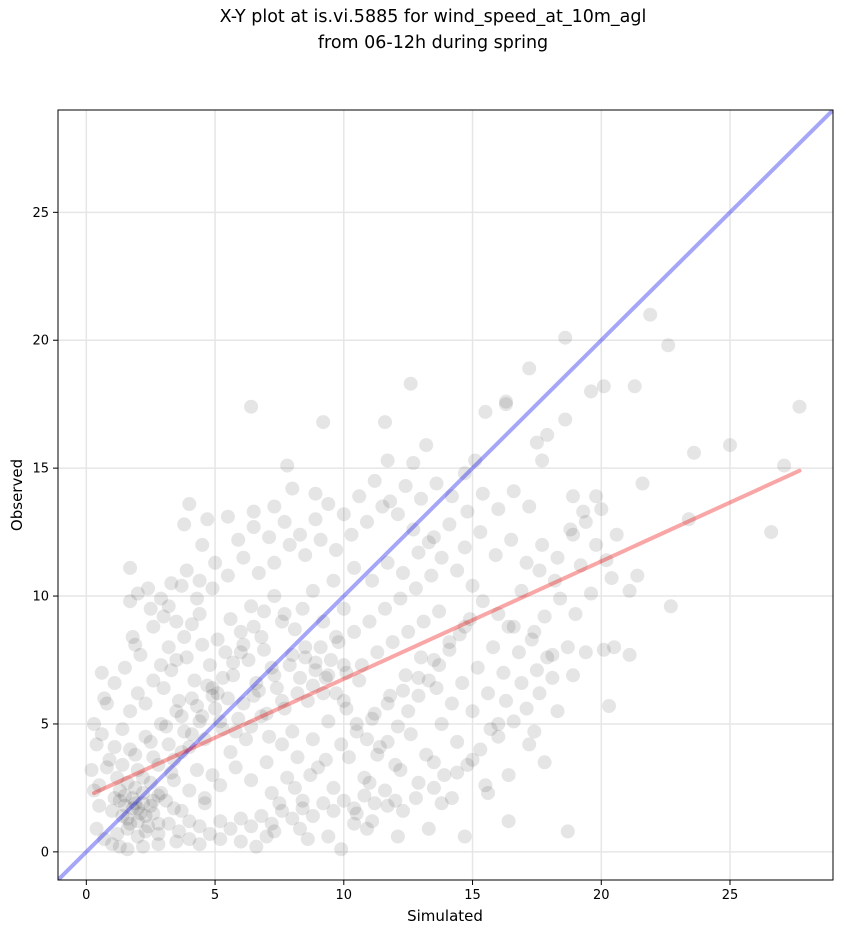 This screenshot has height=934, width=843. Describe the element at coordinates (45, 852) in the screenshot. I see `y-tick-label: 0` at that location.